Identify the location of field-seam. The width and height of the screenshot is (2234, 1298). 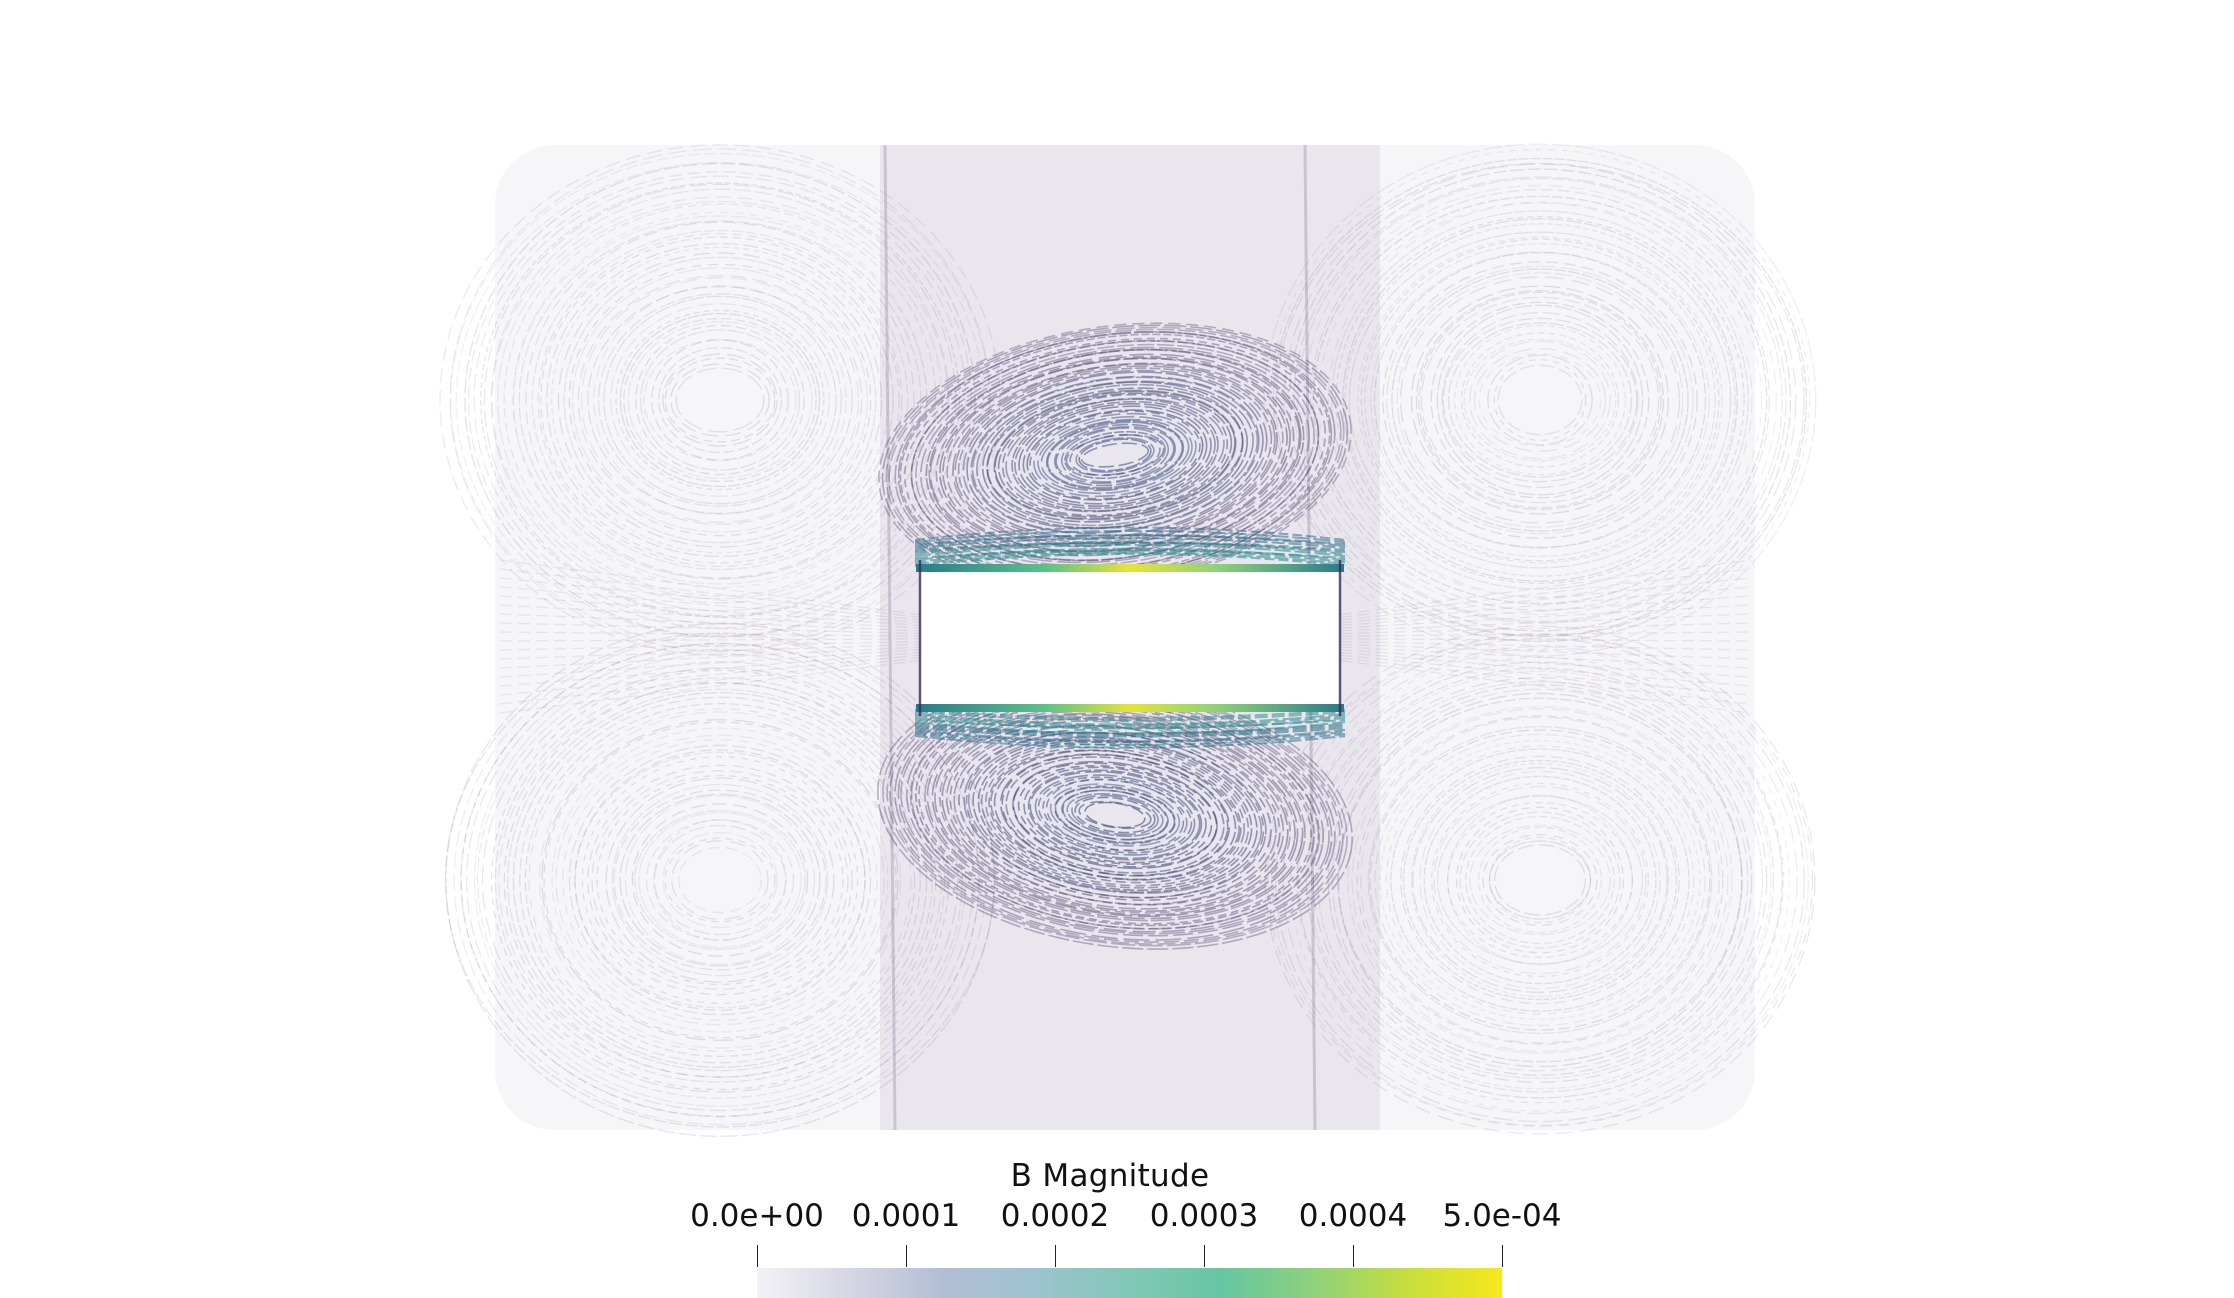
(890, 637).